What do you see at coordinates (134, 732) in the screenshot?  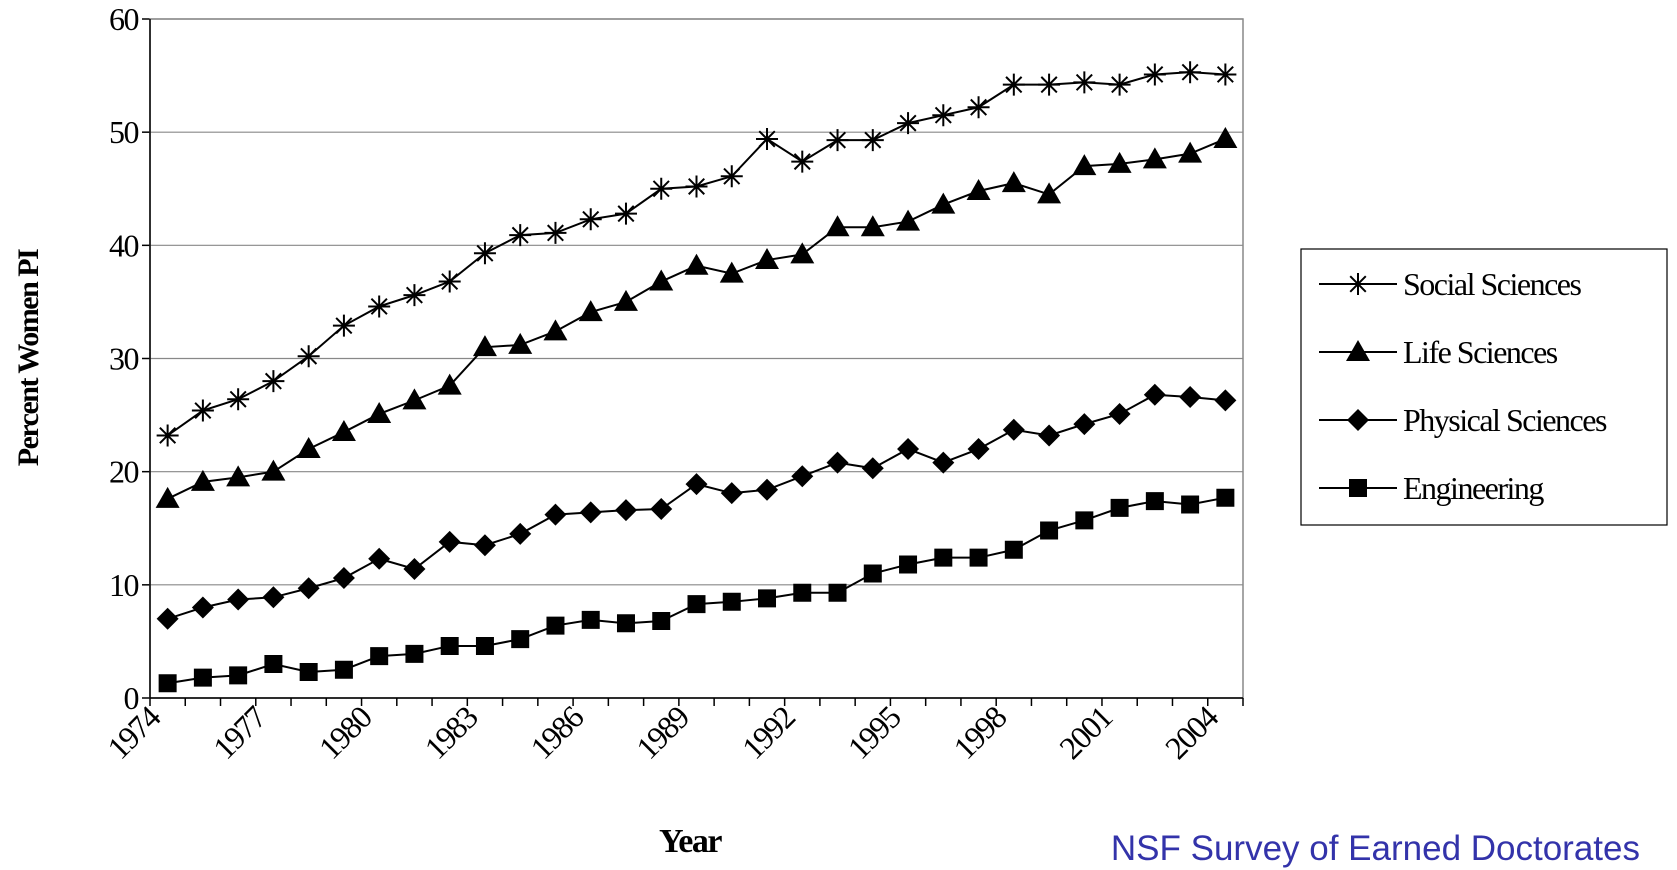 I see `x-tick-label: 1974` at bounding box center [134, 732].